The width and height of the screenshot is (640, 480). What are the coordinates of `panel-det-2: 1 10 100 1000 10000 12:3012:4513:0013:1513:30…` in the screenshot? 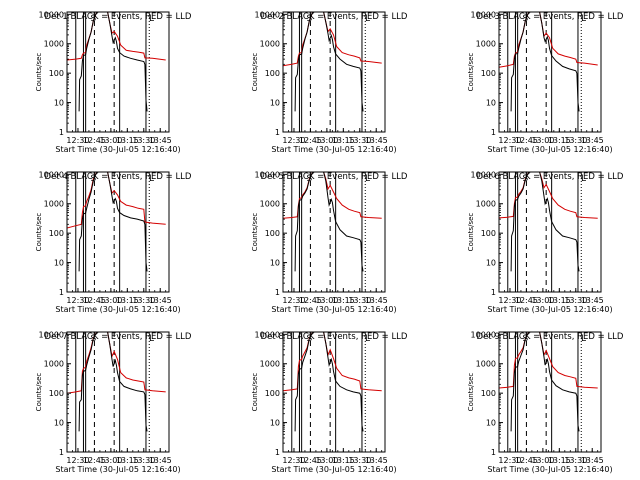 It's located at (329, 82).